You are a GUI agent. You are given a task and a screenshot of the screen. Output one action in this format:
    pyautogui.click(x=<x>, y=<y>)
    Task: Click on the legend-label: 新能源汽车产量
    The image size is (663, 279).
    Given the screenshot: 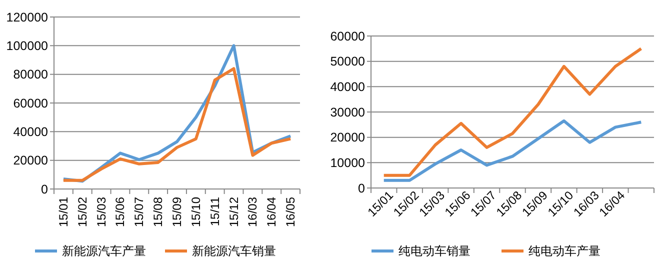 What is the action you would take?
    pyautogui.click(x=104, y=251)
    